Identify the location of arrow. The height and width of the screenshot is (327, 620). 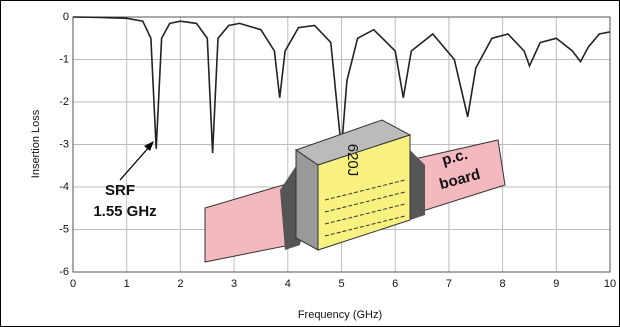
(135, 163).